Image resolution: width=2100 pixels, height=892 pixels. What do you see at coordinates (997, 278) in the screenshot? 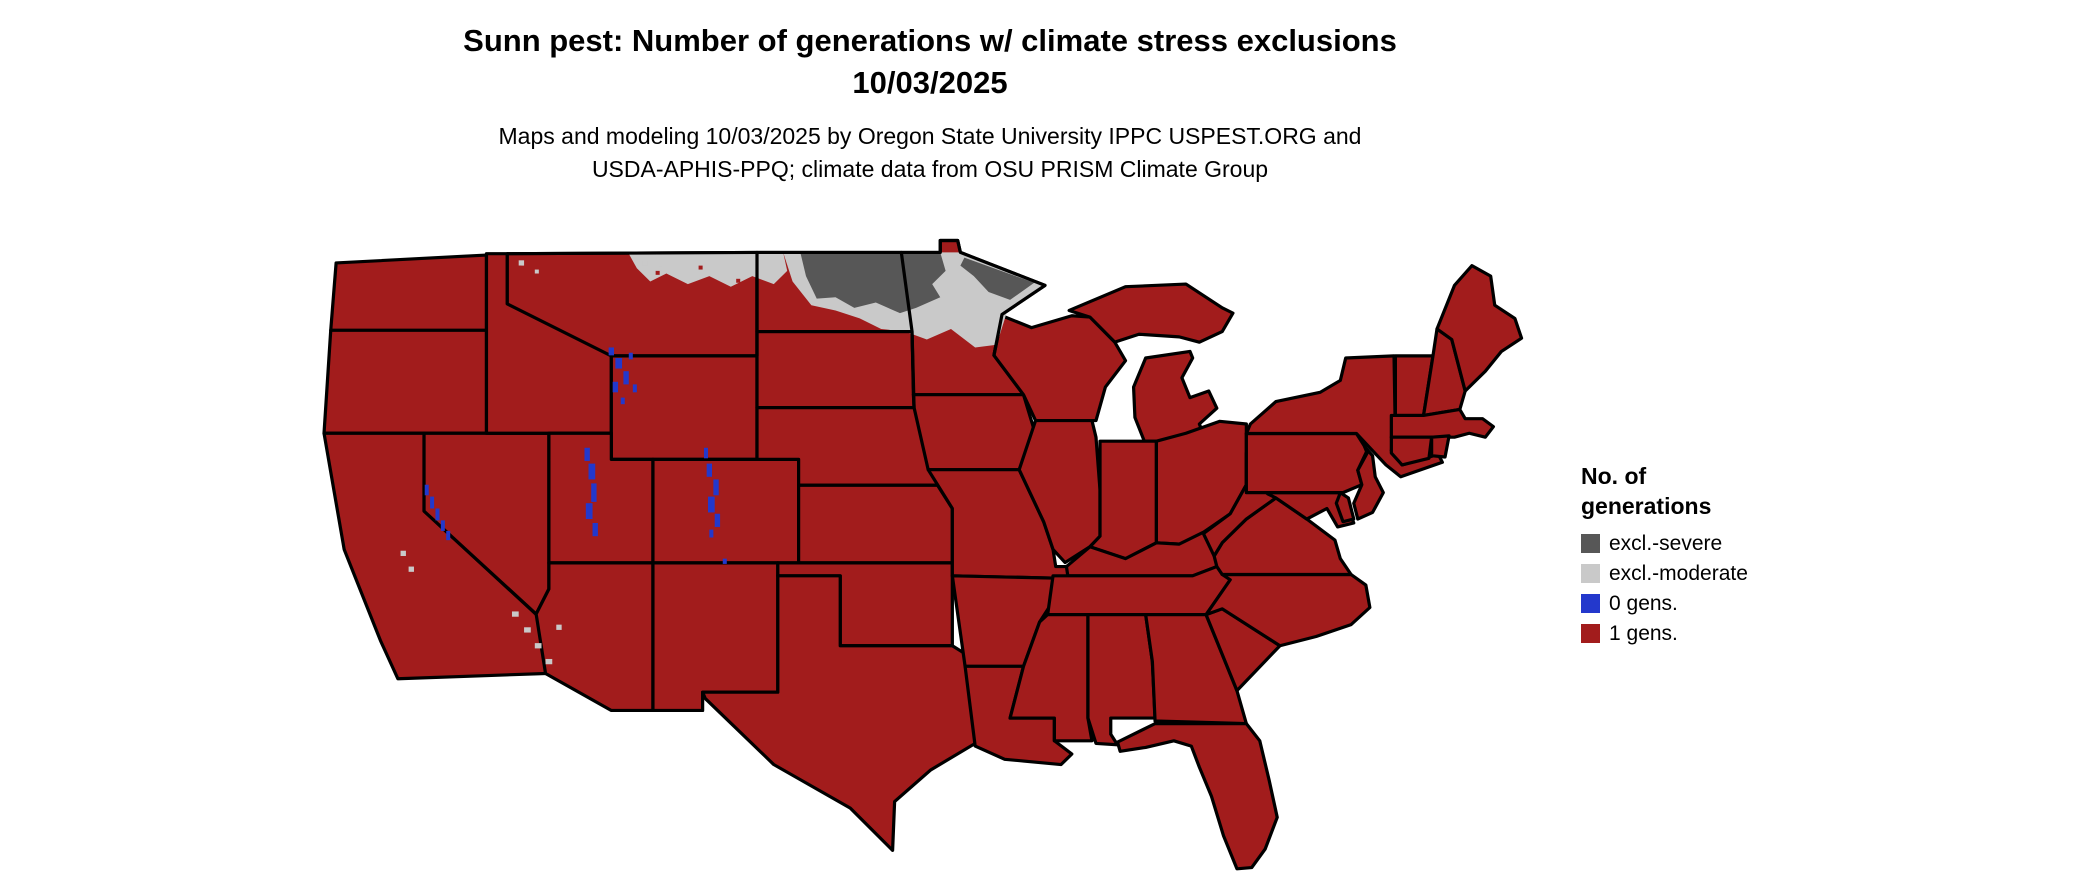
I see `excl-severe-minnesota-arrowhead` at bounding box center [997, 278].